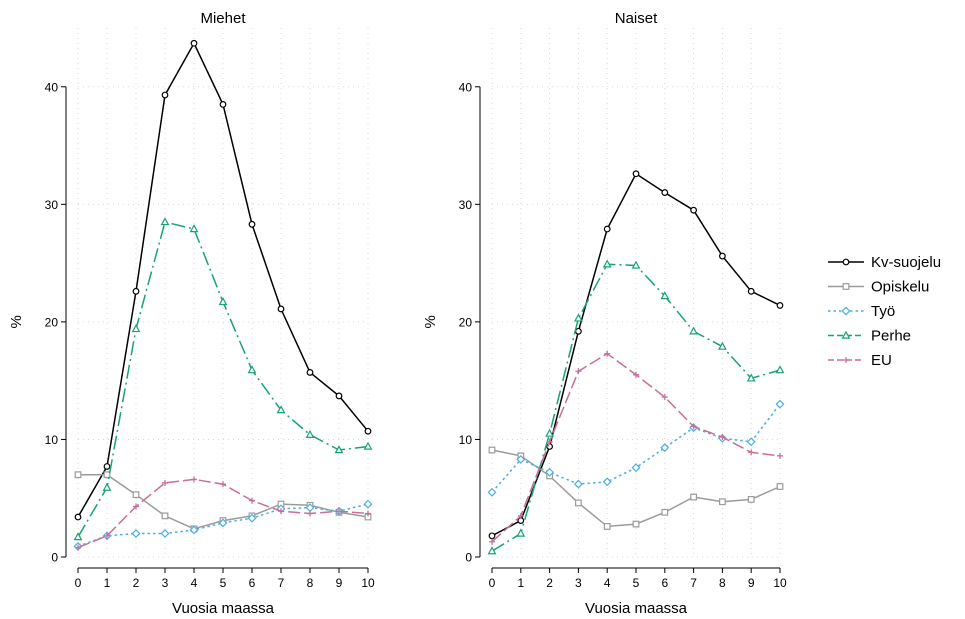 This screenshot has height=619, width=965. I want to click on x-tick-label: 1, so click(520, 583).